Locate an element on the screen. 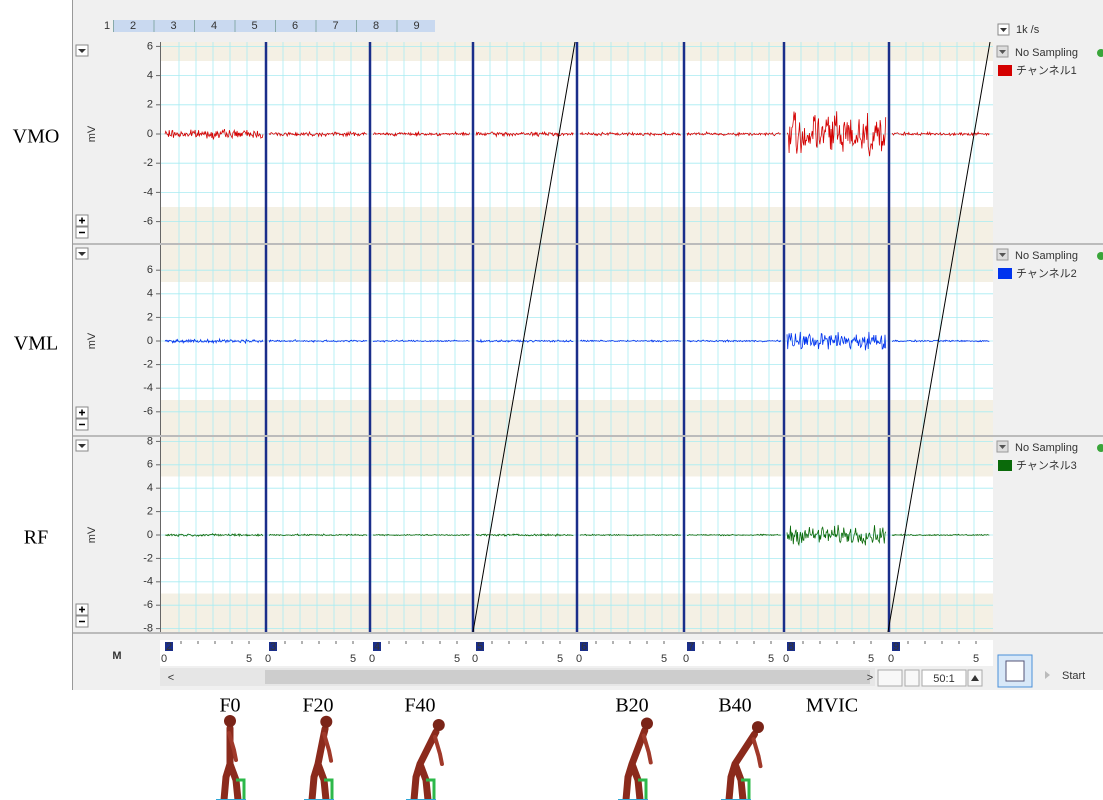 The image size is (1103, 800). y-tick-label: -2 is located at coordinates (148, 558).